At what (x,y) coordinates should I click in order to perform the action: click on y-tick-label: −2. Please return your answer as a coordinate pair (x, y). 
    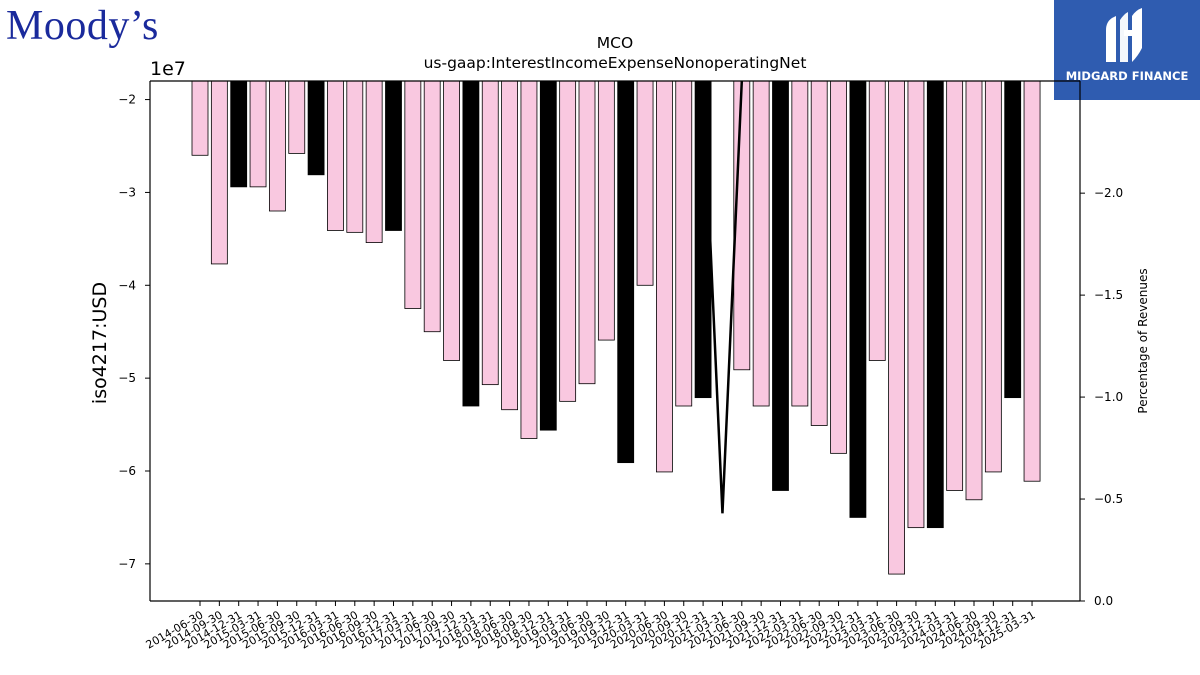
    Looking at the image, I should click on (127, 100).